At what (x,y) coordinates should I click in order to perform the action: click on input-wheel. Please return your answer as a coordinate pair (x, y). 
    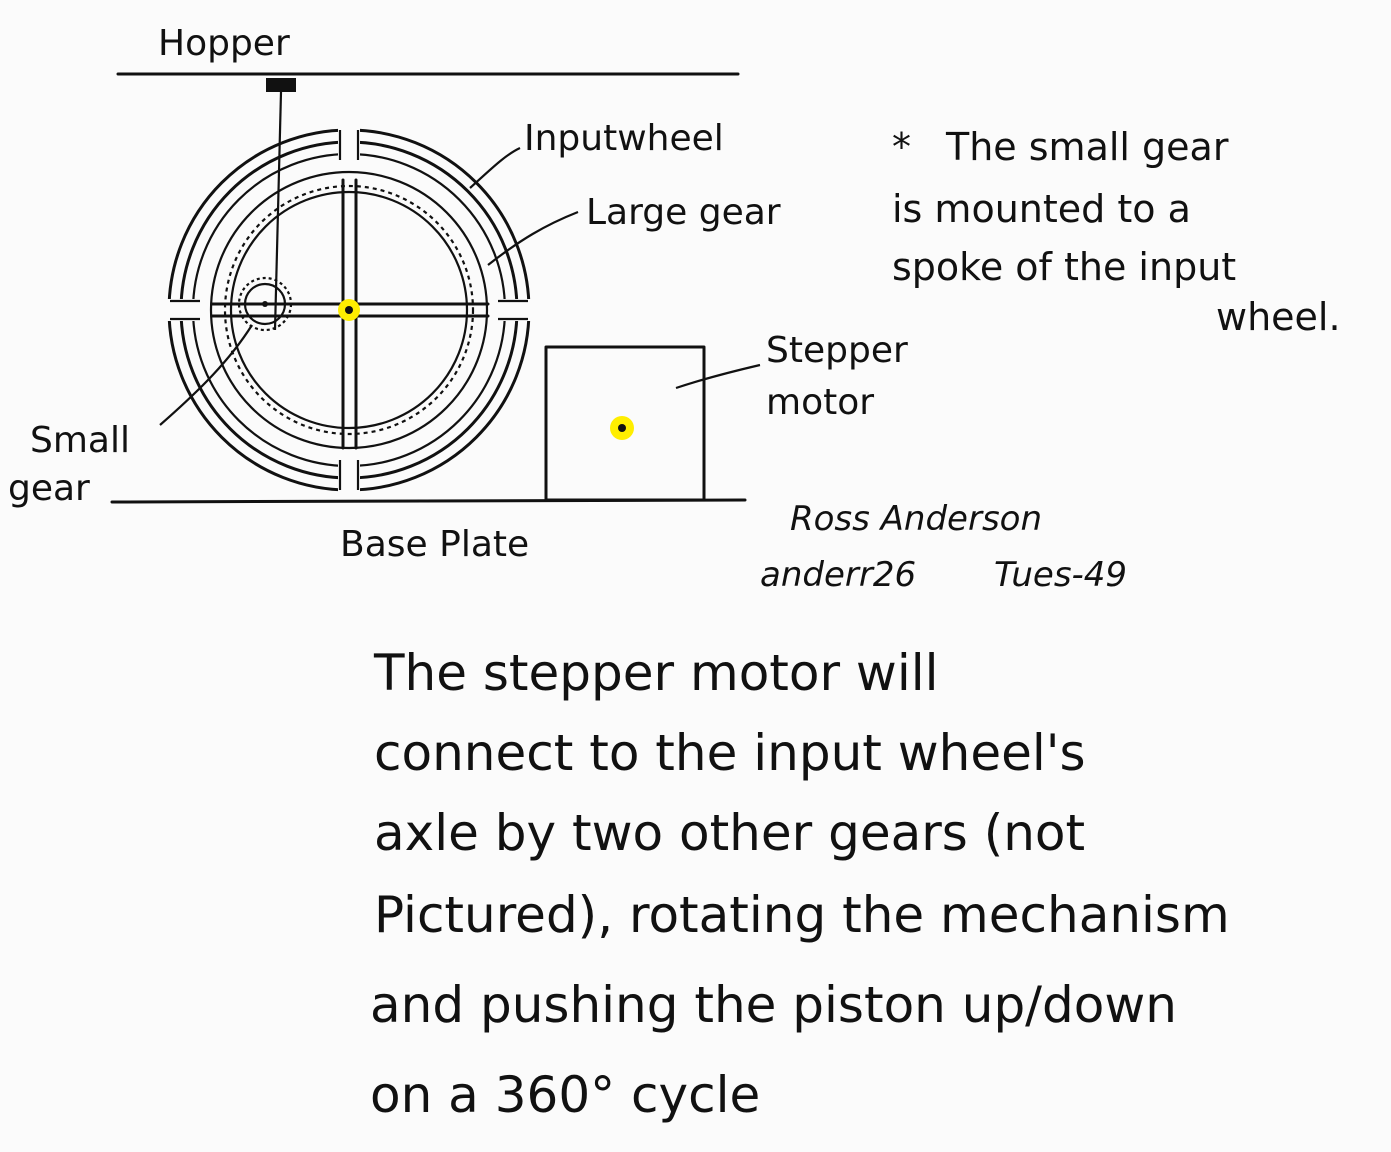
    Looking at the image, I should click on (349, 310).